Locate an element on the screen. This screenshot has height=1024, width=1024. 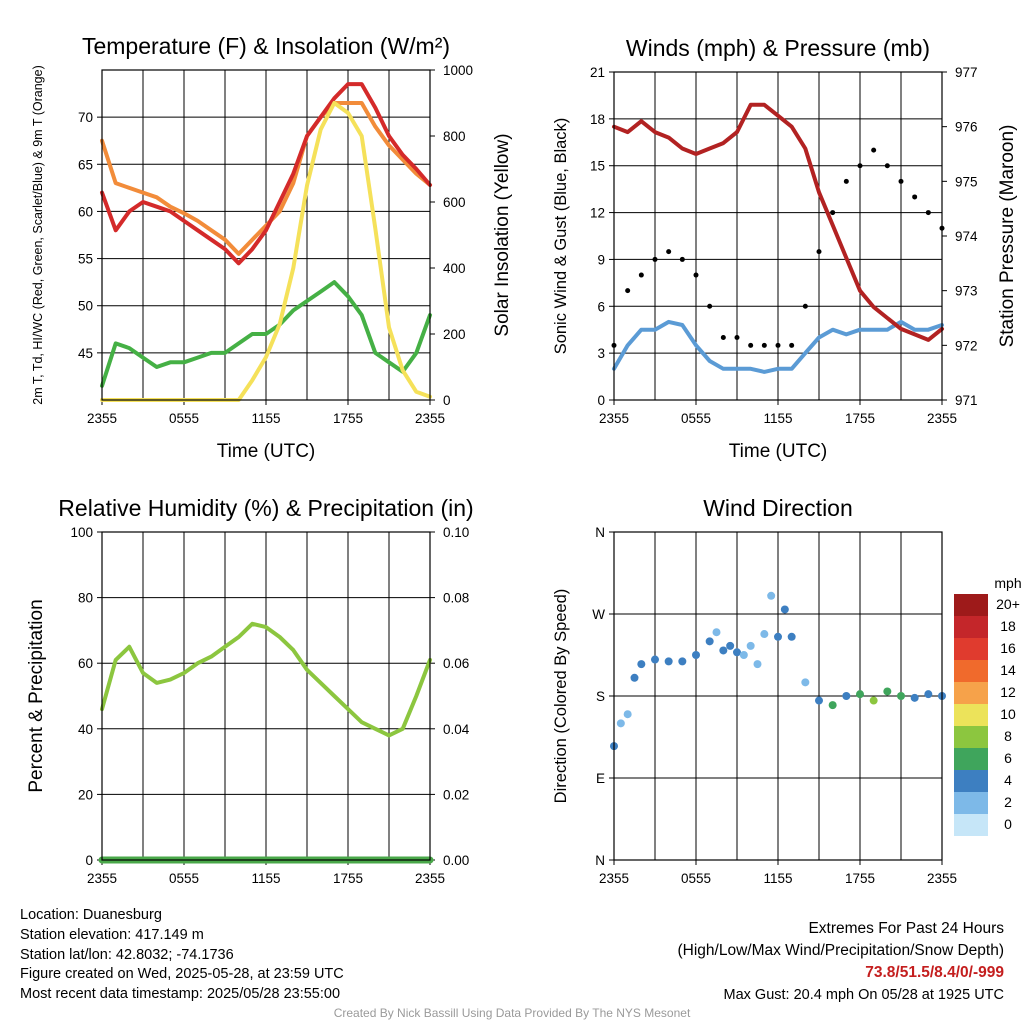
colorbar-label: 8 is located at coordinates (1008, 736).